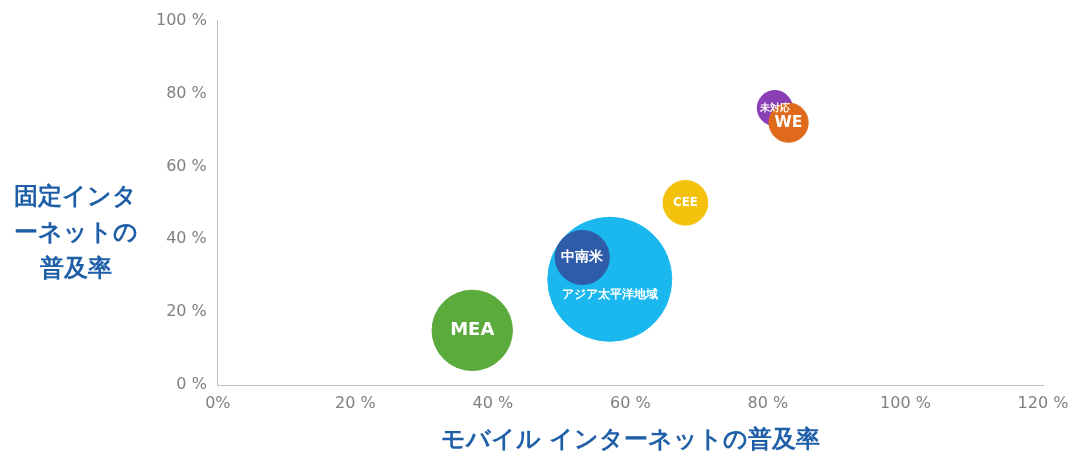 The height and width of the screenshot is (467, 1086). What do you see at coordinates (472, 329) in the screenshot?
I see `series-label: MEA` at bounding box center [472, 329].